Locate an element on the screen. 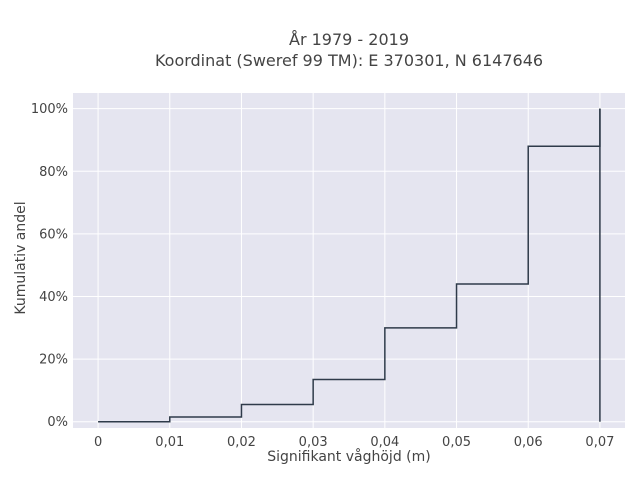 This screenshot has width=640, height=480. y-tick-label: 60% is located at coordinates (53, 234).